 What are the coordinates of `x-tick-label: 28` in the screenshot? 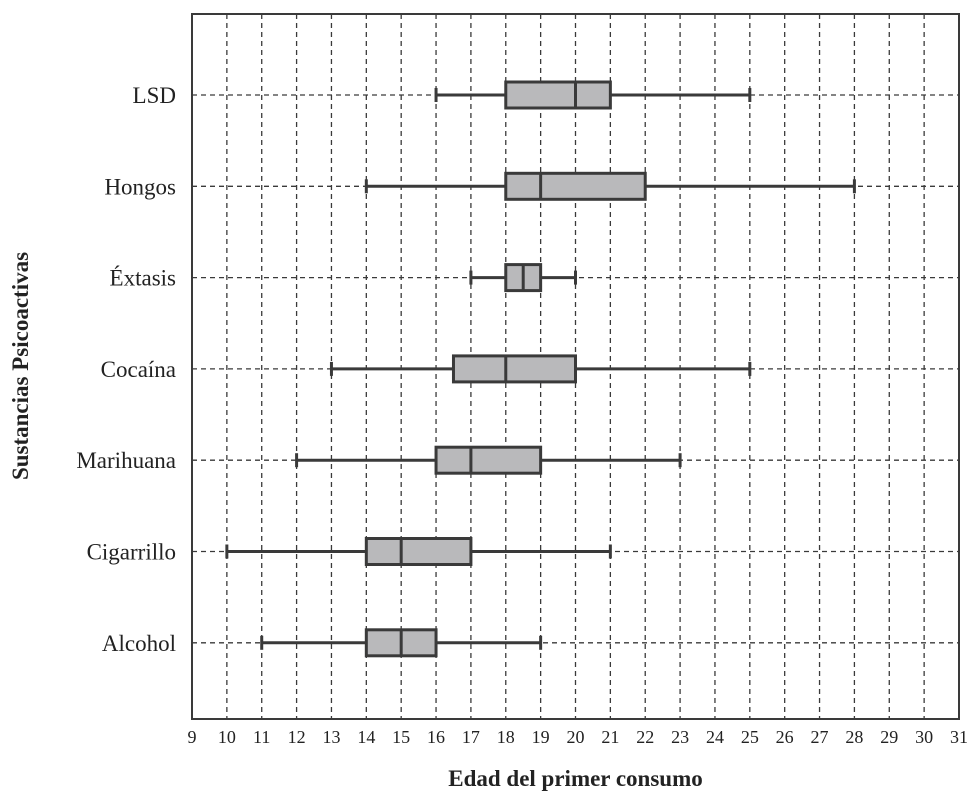 It's located at (854, 737).